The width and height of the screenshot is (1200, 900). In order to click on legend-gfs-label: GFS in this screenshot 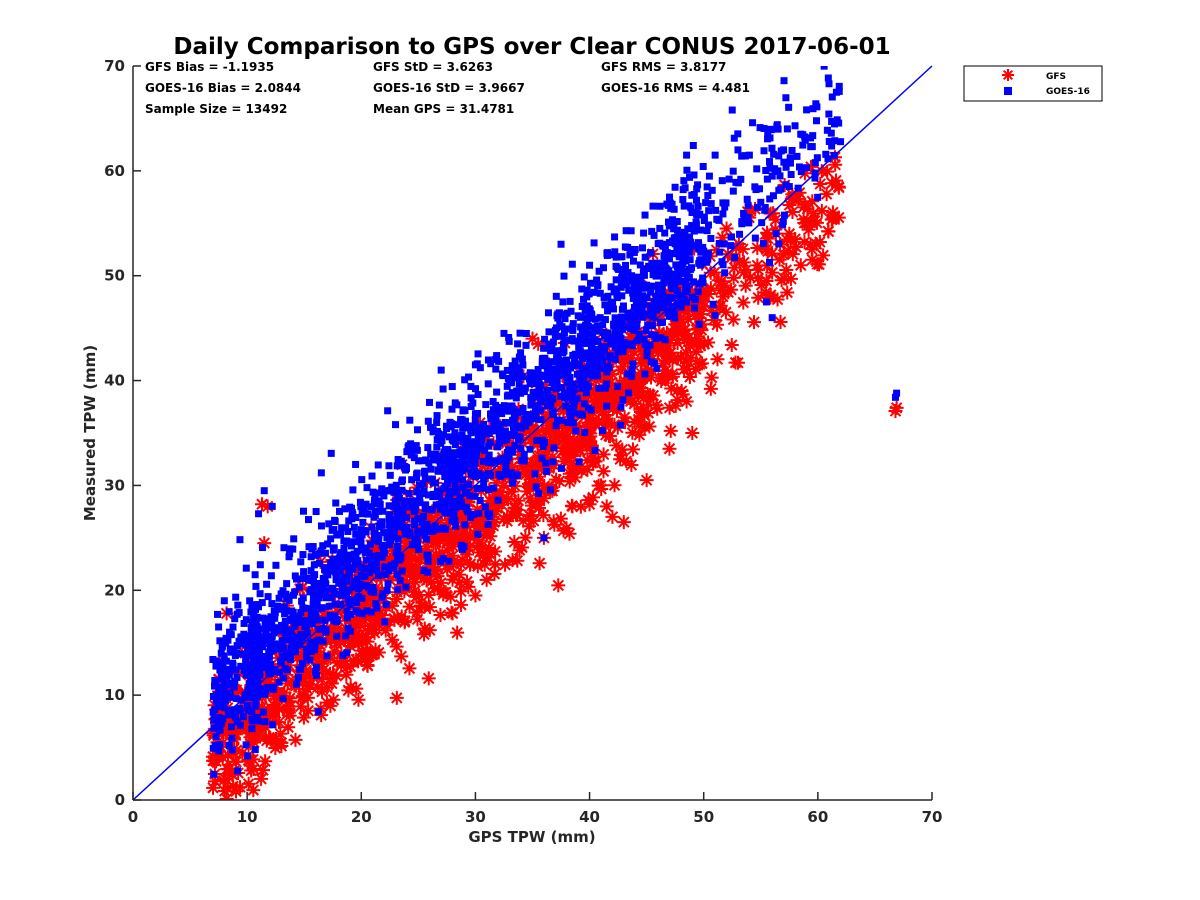, I will do `click(1056, 77)`.